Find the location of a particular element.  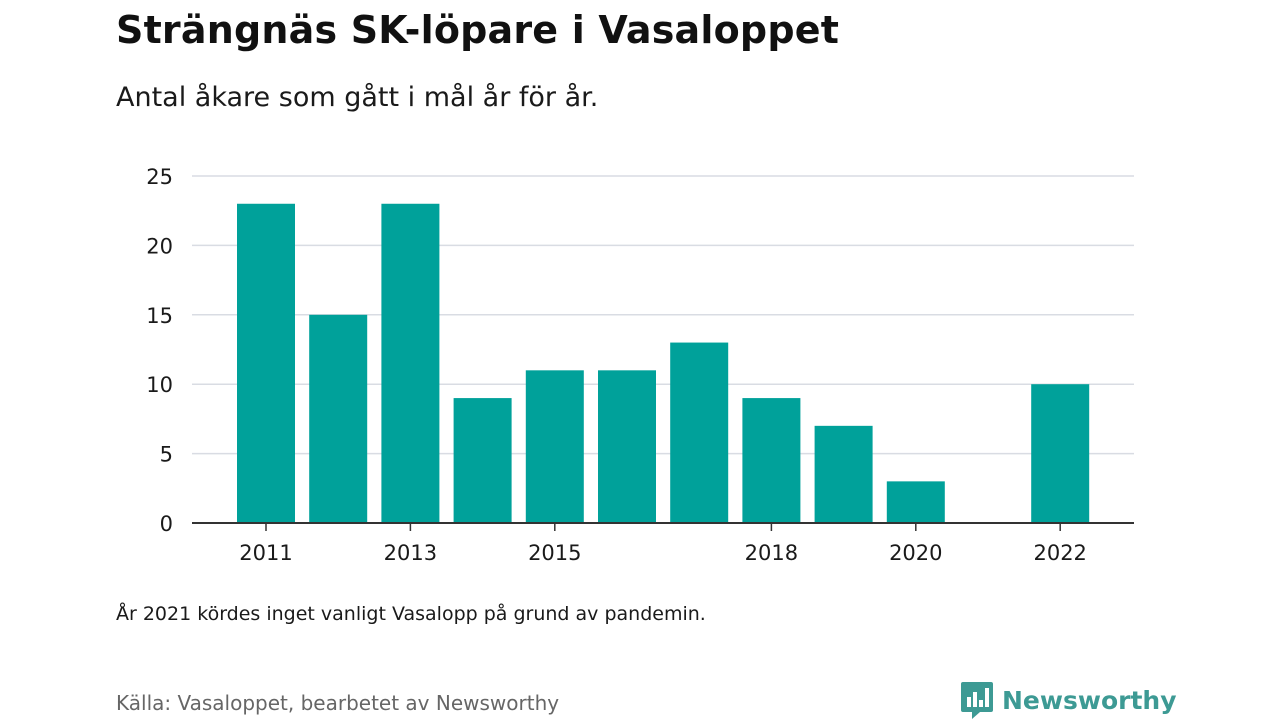

bar-chart-logo-icon is located at coordinates (977, 700).